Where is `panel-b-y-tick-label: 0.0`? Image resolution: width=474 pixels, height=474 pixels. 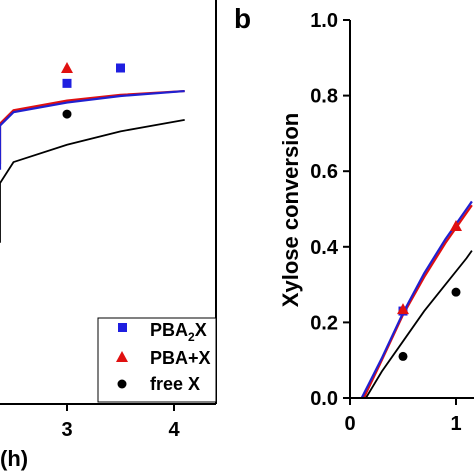
panel-b-y-tick-label: 0.0 is located at coordinates (324, 399).